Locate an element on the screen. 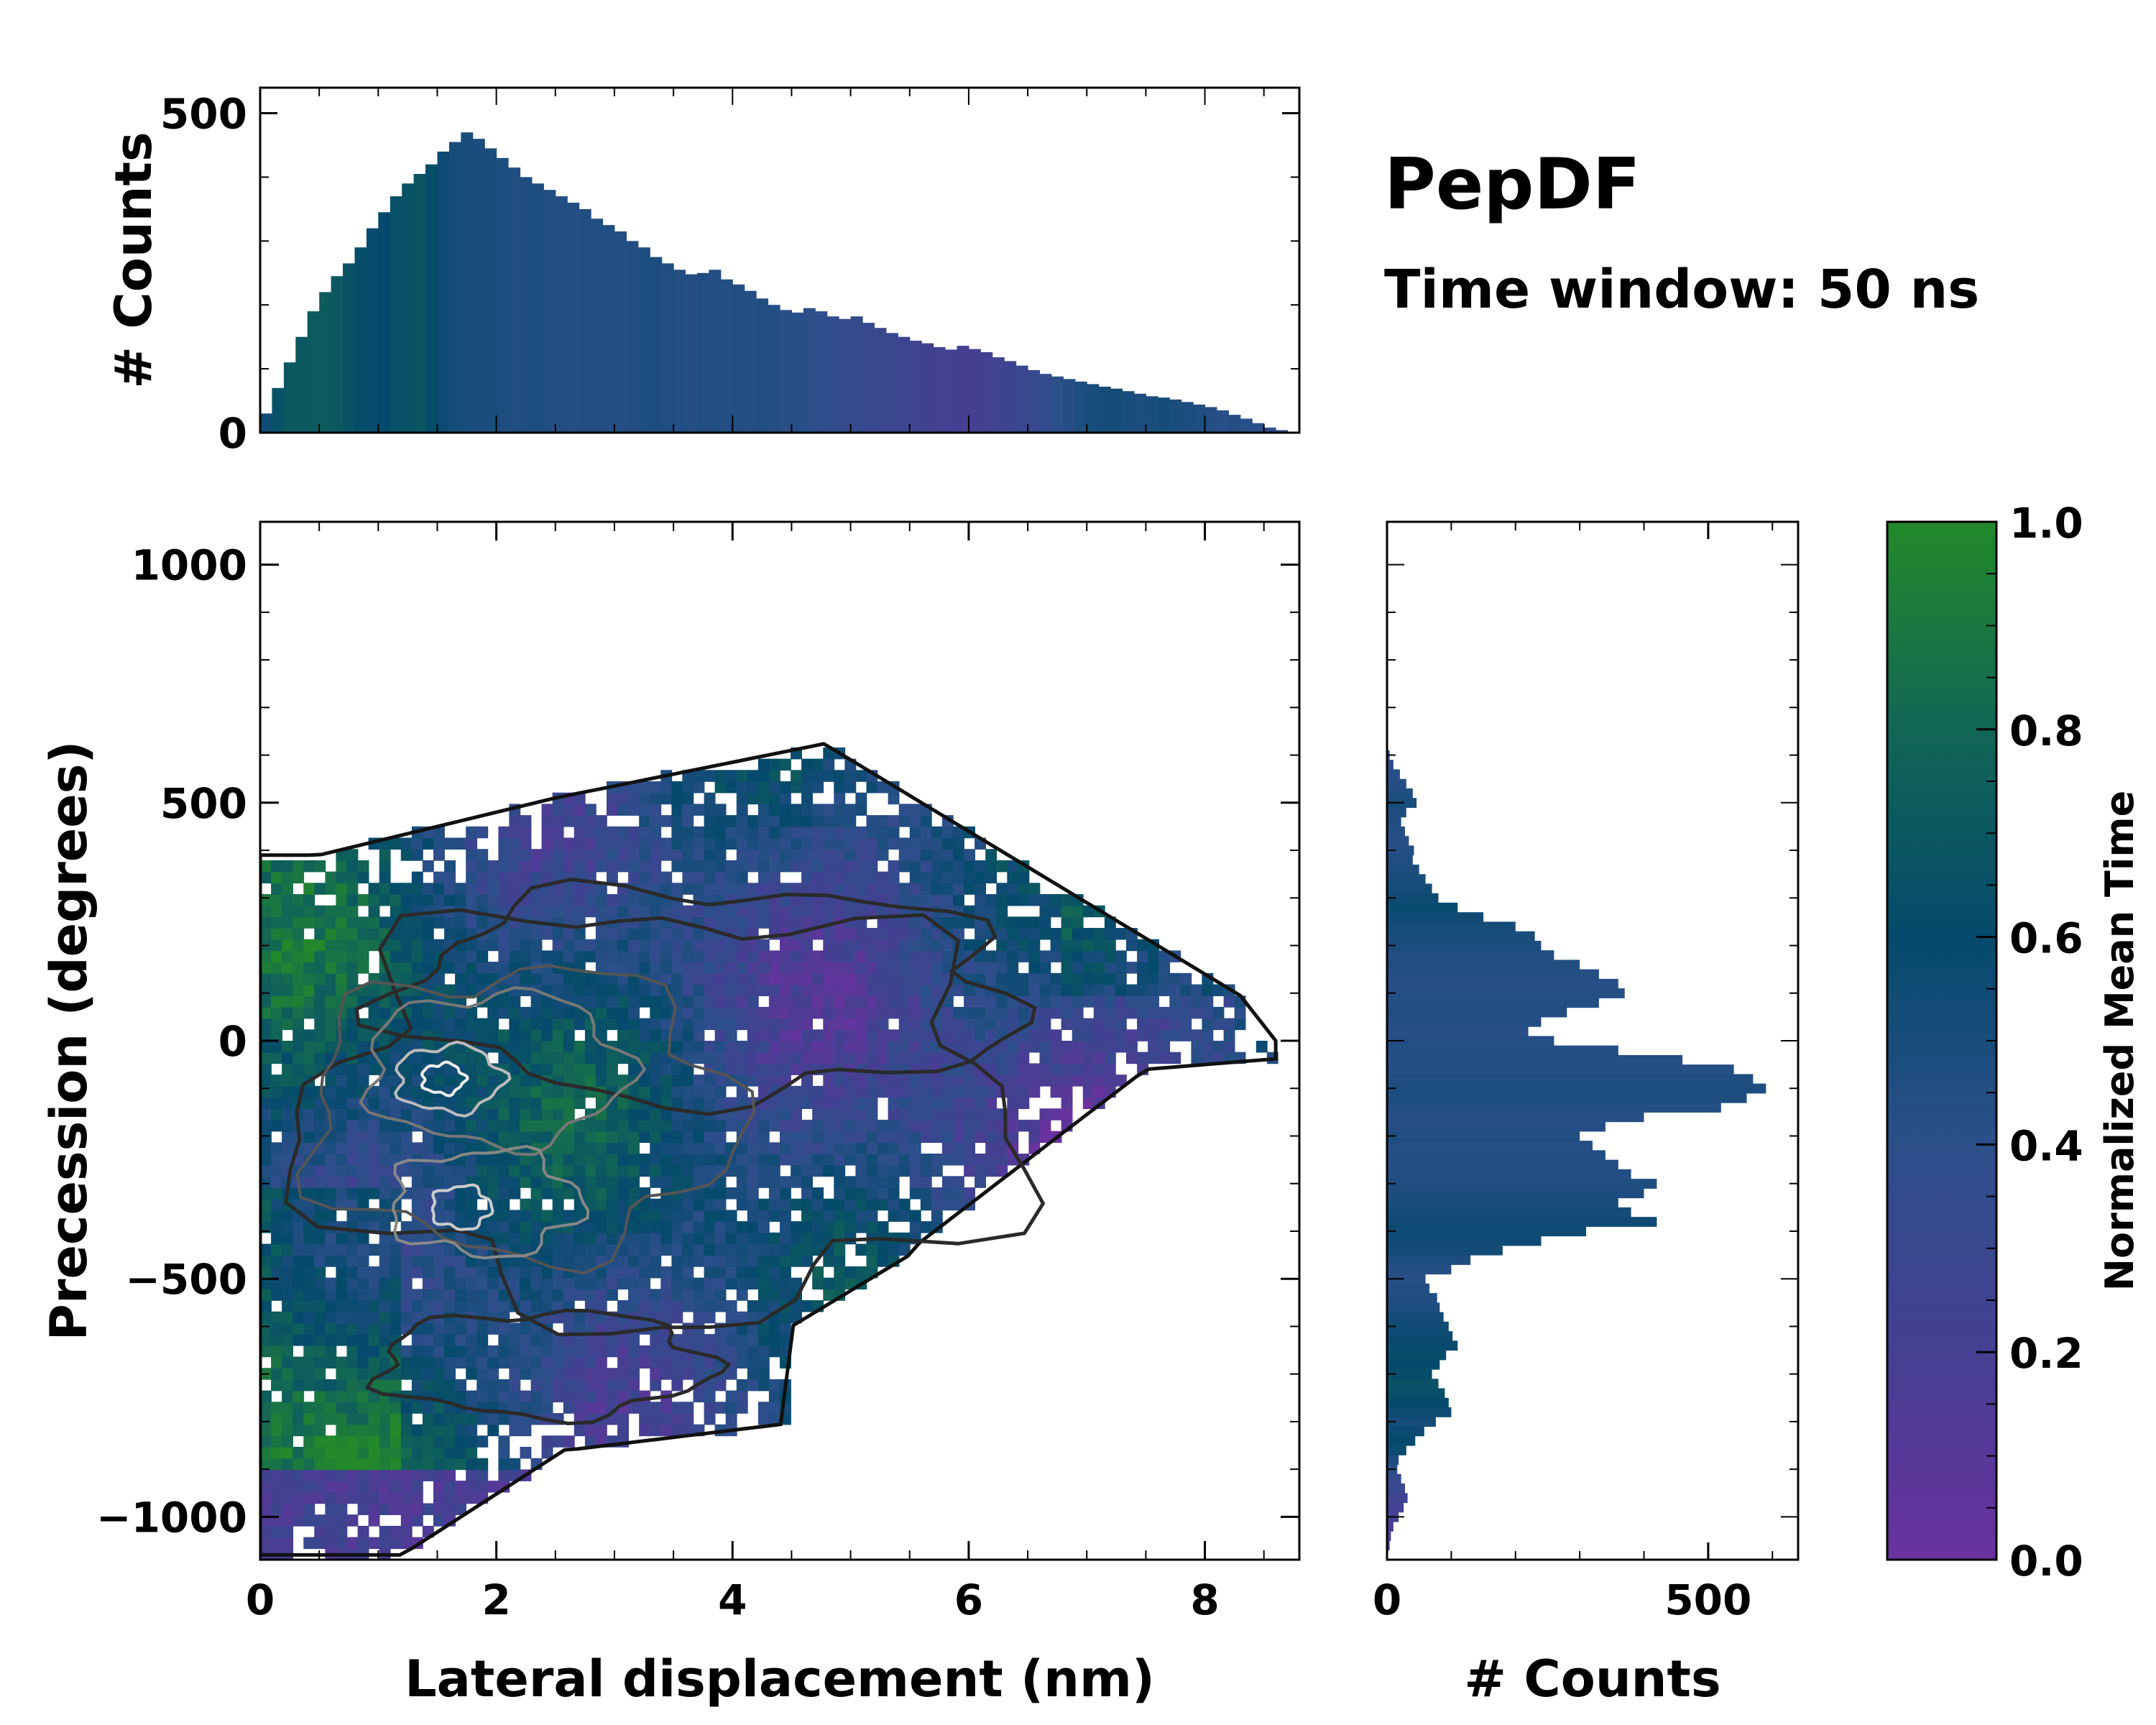 The width and height of the screenshot is (2156, 1725). top-histogram-bar is located at coordinates (396, 314).